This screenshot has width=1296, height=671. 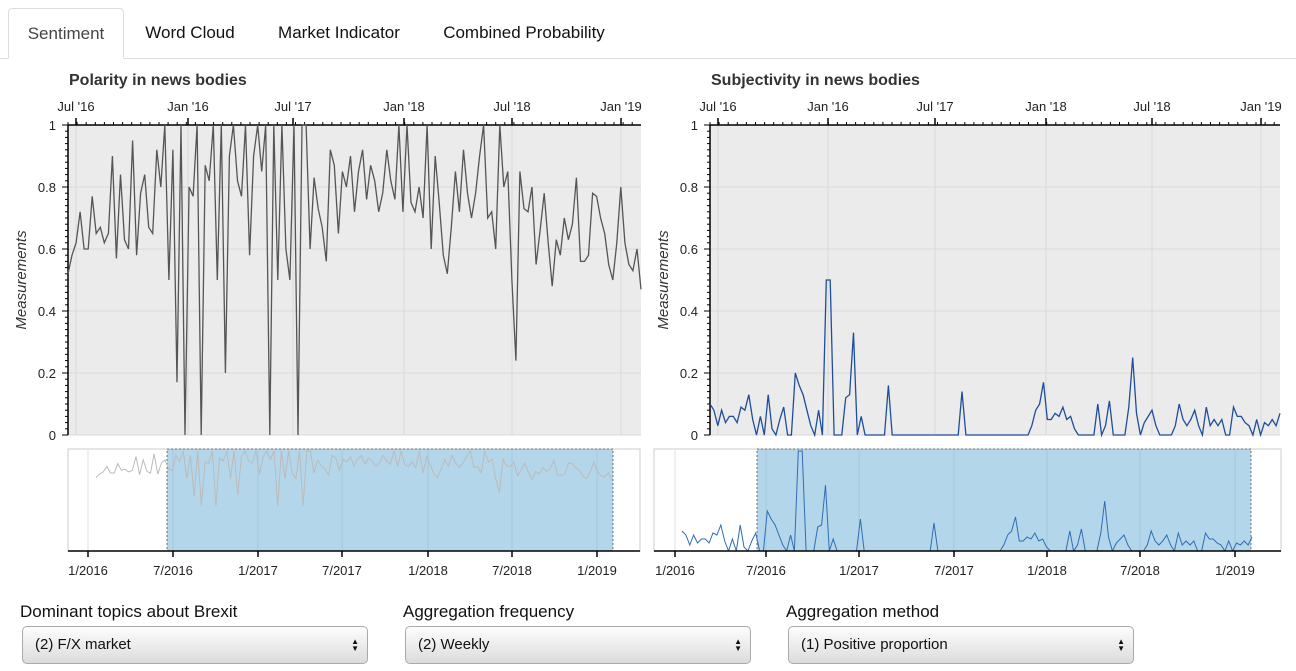 What do you see at coordinates (190, 32) in the screenshot?
I see `tab-word-cloud: Word Cloud` at bounding box center [190, 32].